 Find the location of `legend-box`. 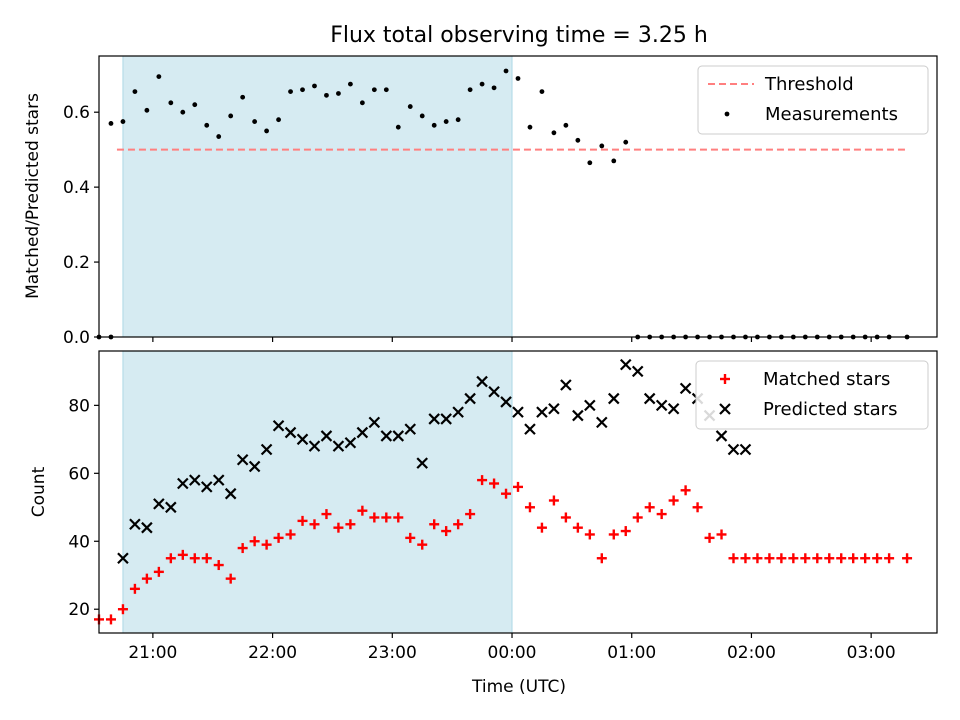

legend-box is located at coordinates (813, 100).